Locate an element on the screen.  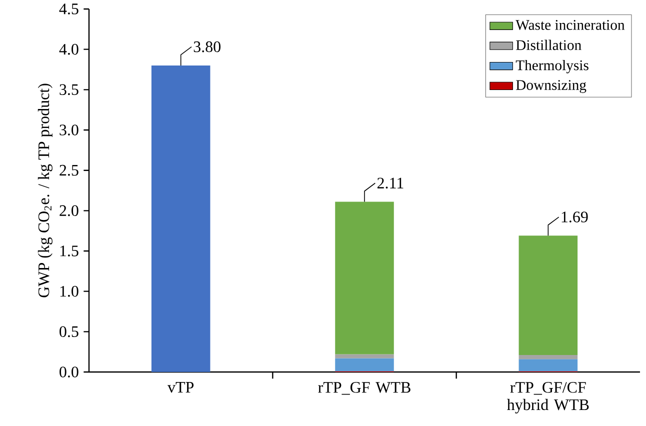
y-tick-label: 4.0 is located at coordinates (68, 49).